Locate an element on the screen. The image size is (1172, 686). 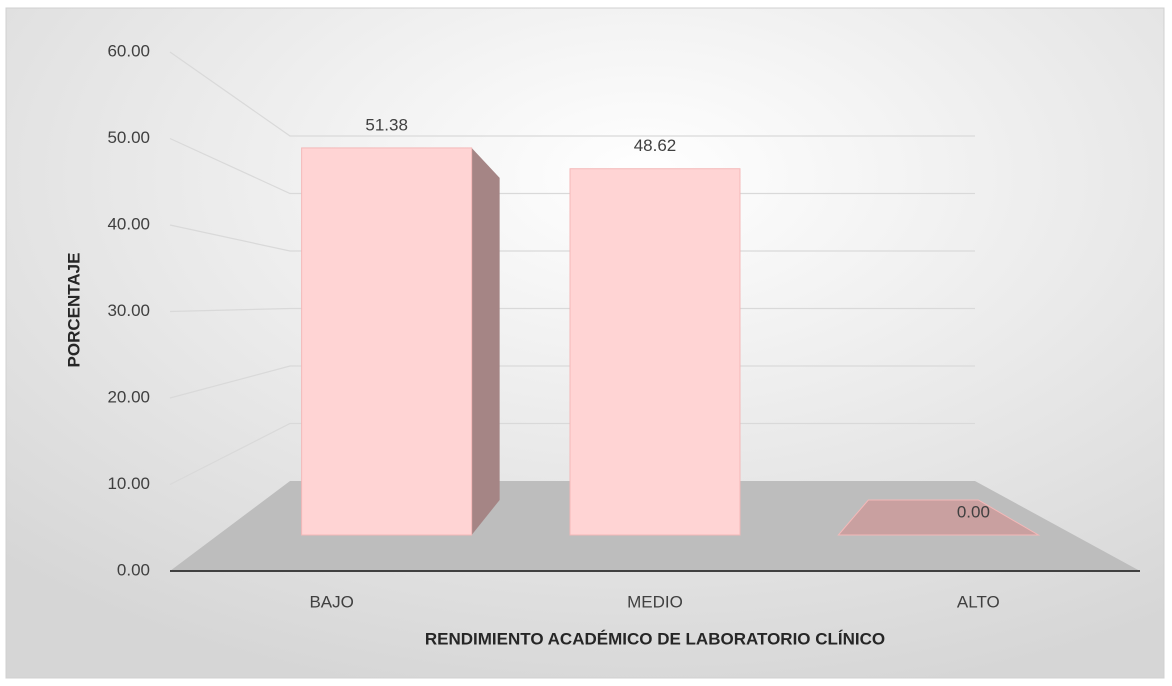
x-tick-label: BAJO is located at coordinates (331, 601).